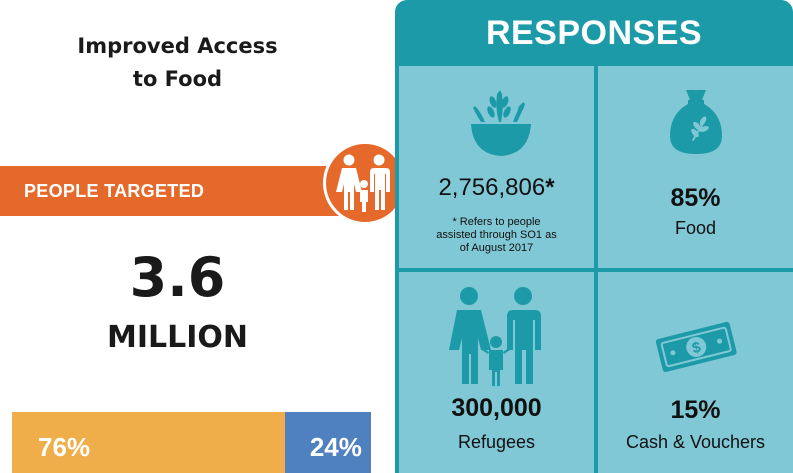  I want to click on split-a-label: 76%, so click(64, 447).